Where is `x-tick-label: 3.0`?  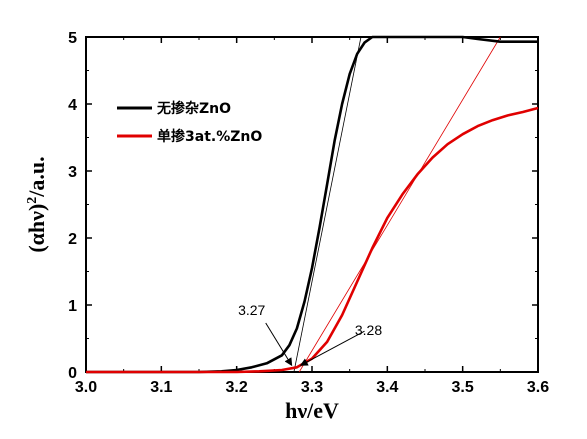 x-tick-label: 3.0 is located at coordinates (86, 387).